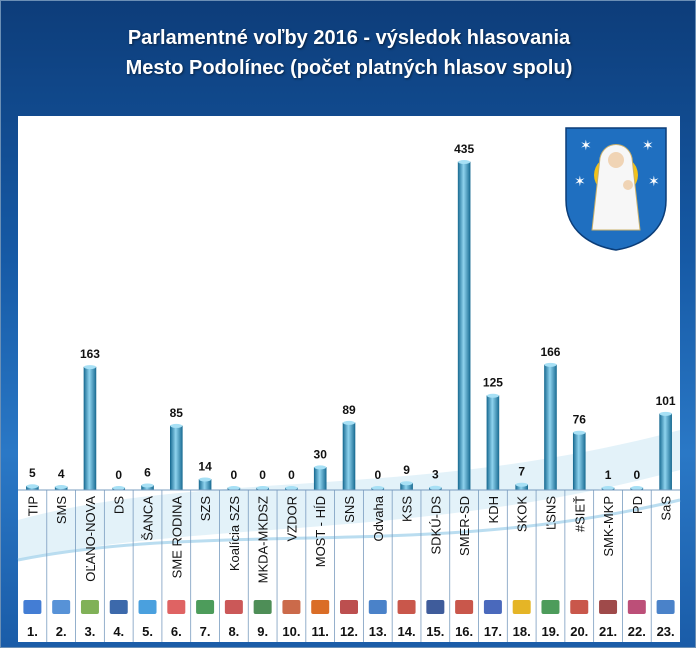  I want to click on category-number: 13., so click(378, 631).